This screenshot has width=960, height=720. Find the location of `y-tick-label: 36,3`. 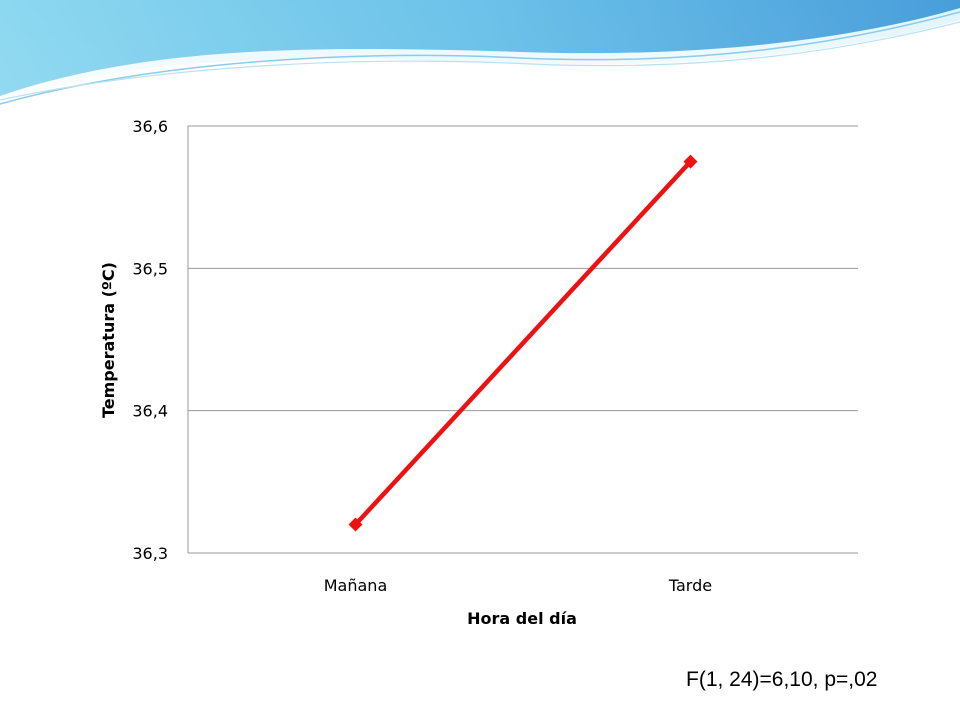

y-tick-label: 36,3 is located at coordinates (150, 553).